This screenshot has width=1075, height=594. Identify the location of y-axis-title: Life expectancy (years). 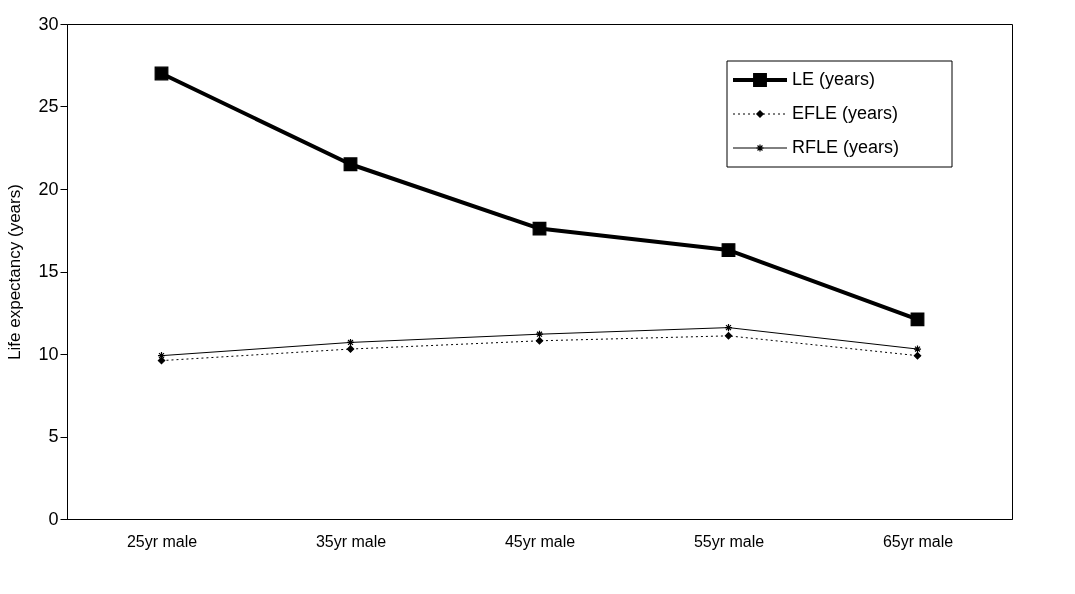
(15, 272).